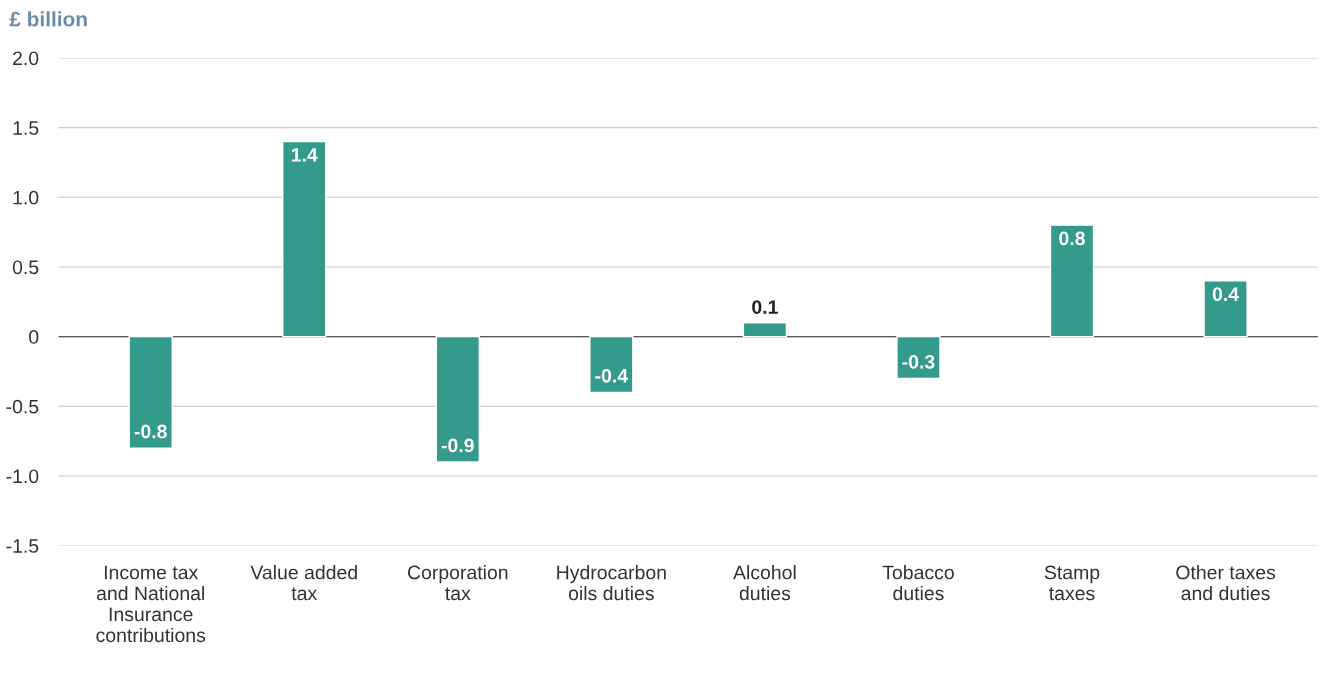  I want to click on data-label: 0.1, so click(765, 307).